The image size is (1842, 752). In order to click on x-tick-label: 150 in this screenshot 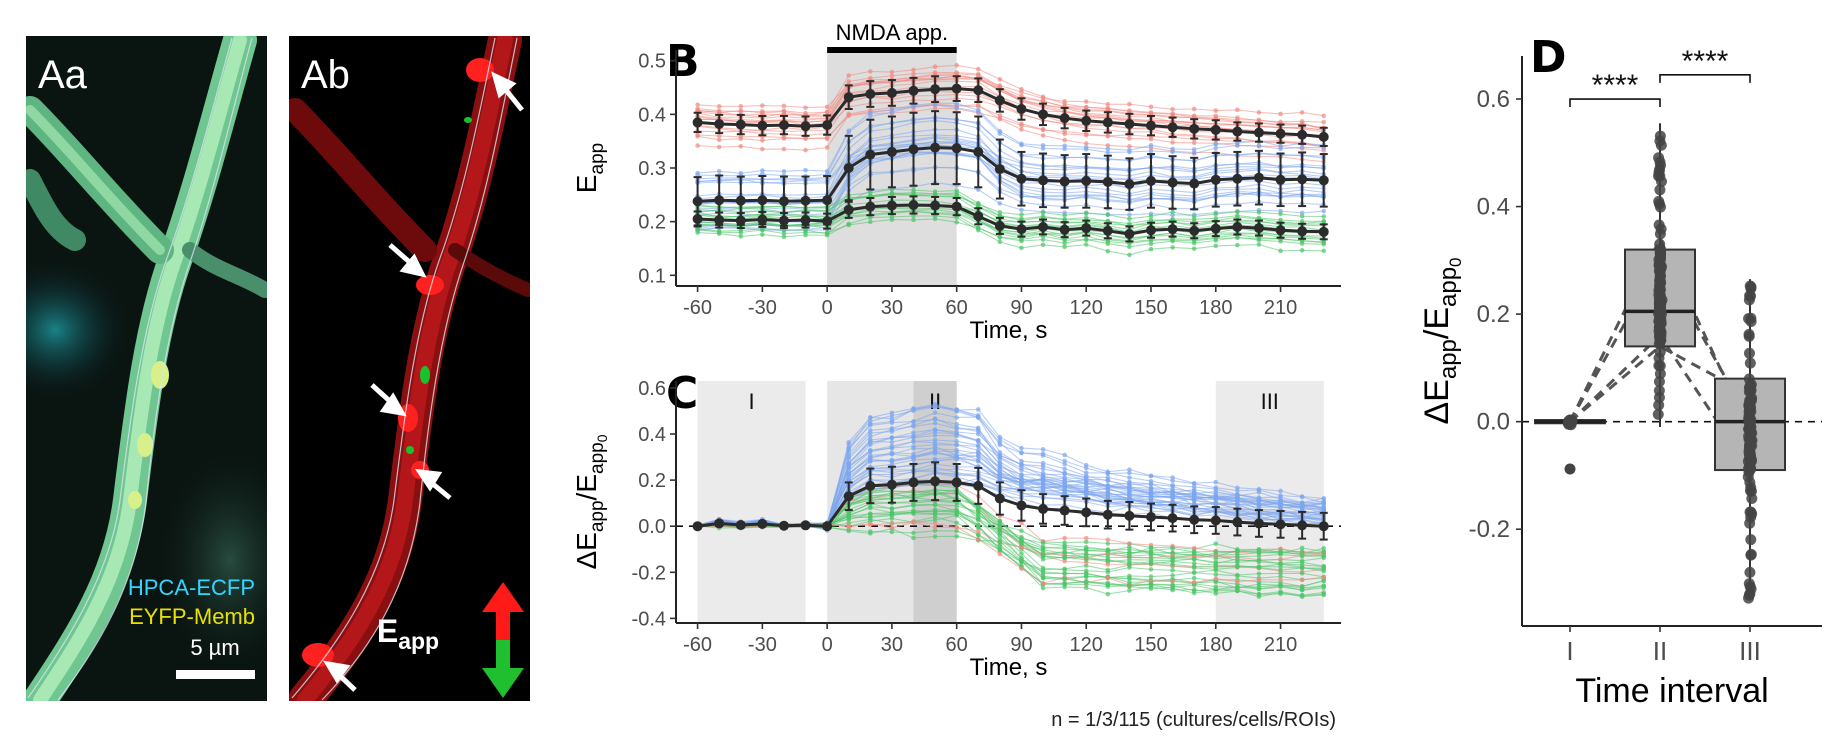, I will do `click(1150, 645)`.